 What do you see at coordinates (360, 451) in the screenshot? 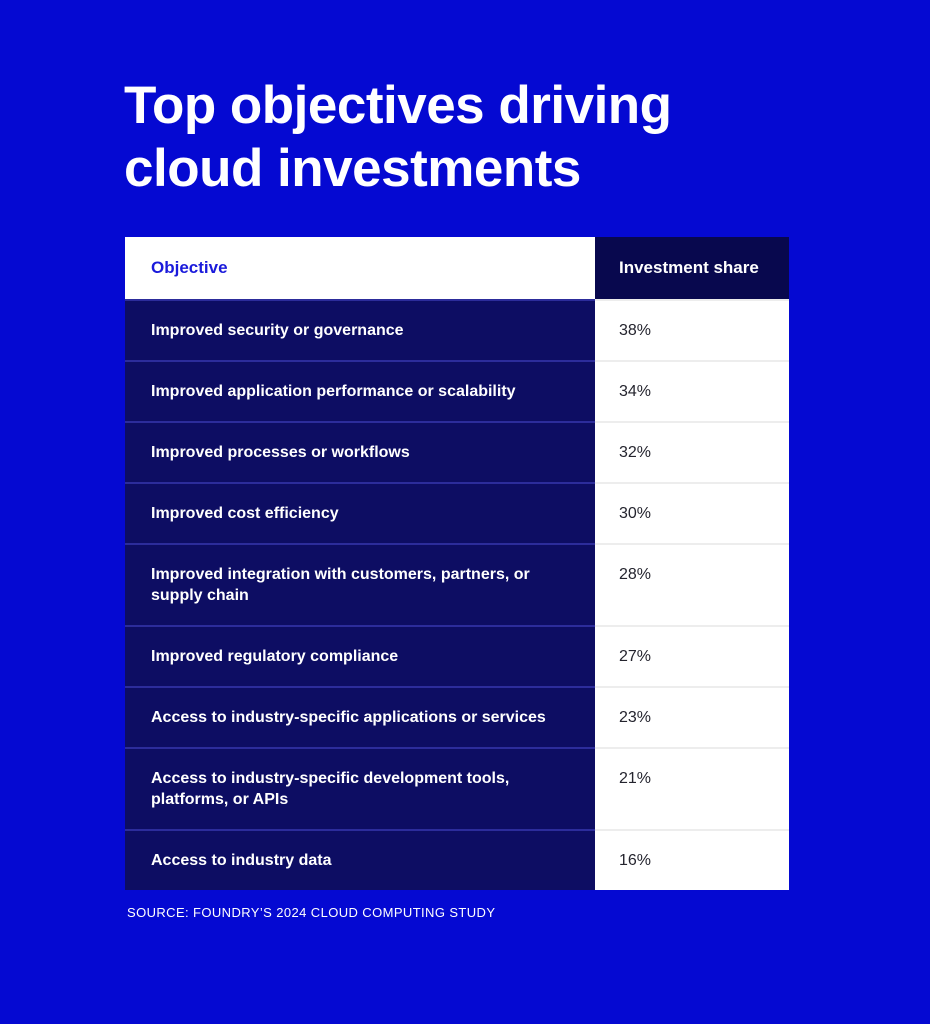
I see `objective-cell: Improved processes or workflows` at bounding box center [360, 451].